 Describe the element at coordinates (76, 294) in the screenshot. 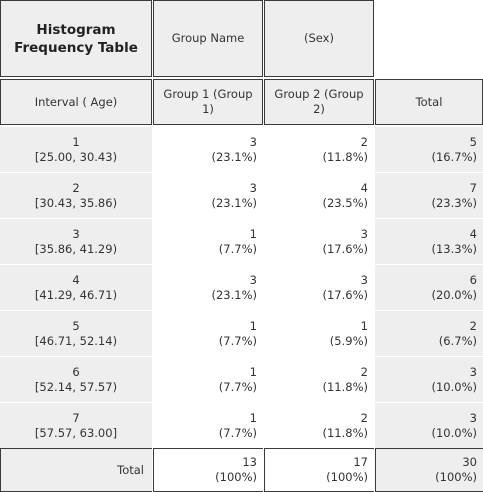

I see `interval-detail: [41.29, 46.71)` at that location.